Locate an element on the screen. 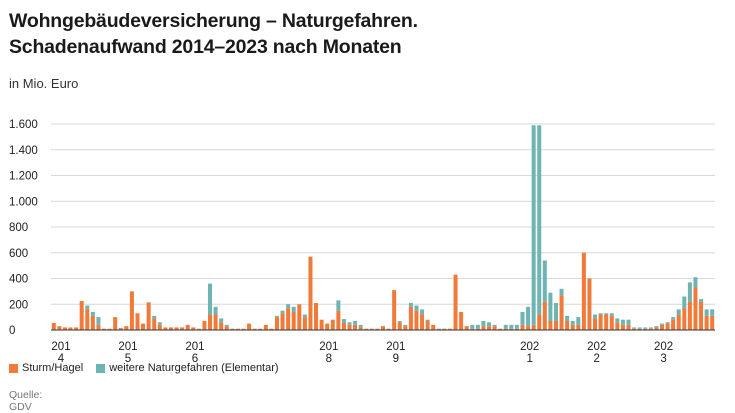 The image size is (735, 413). y-tick-label: 1.000 is located at coordinates (23, 202).